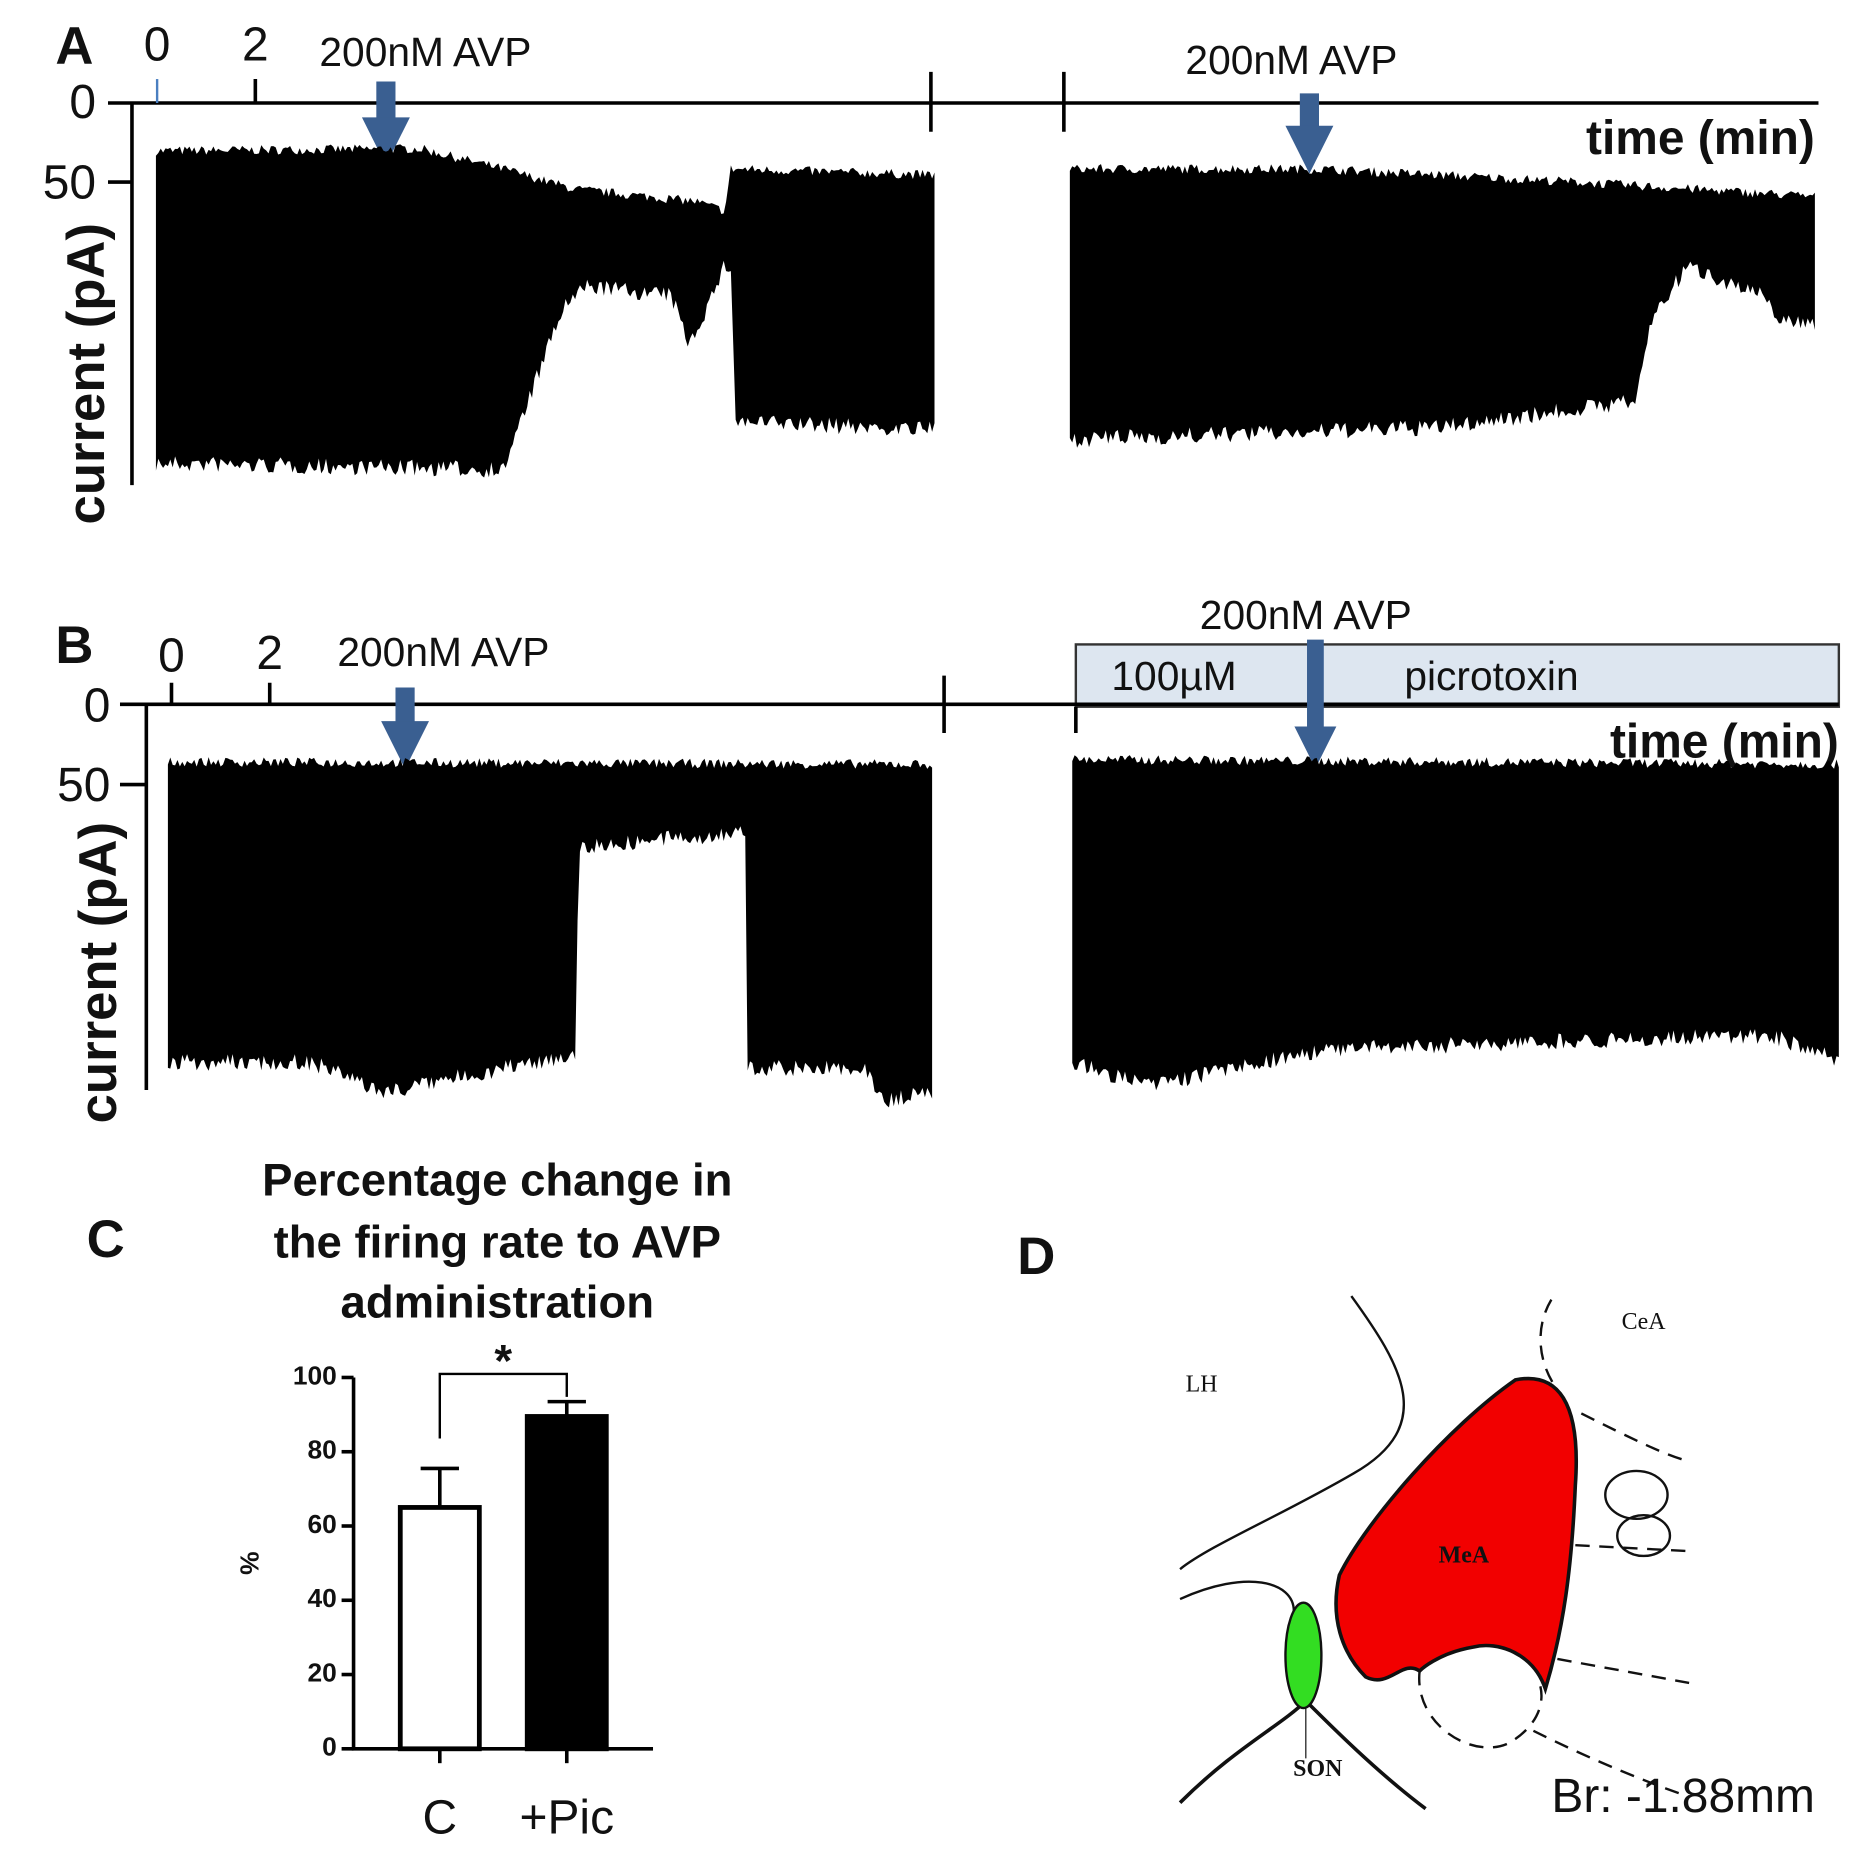  What do you see at coordinates (321, 1524) in the screenshot?
I see `y-tick-label: 60` at bounding box center [321, 1524].